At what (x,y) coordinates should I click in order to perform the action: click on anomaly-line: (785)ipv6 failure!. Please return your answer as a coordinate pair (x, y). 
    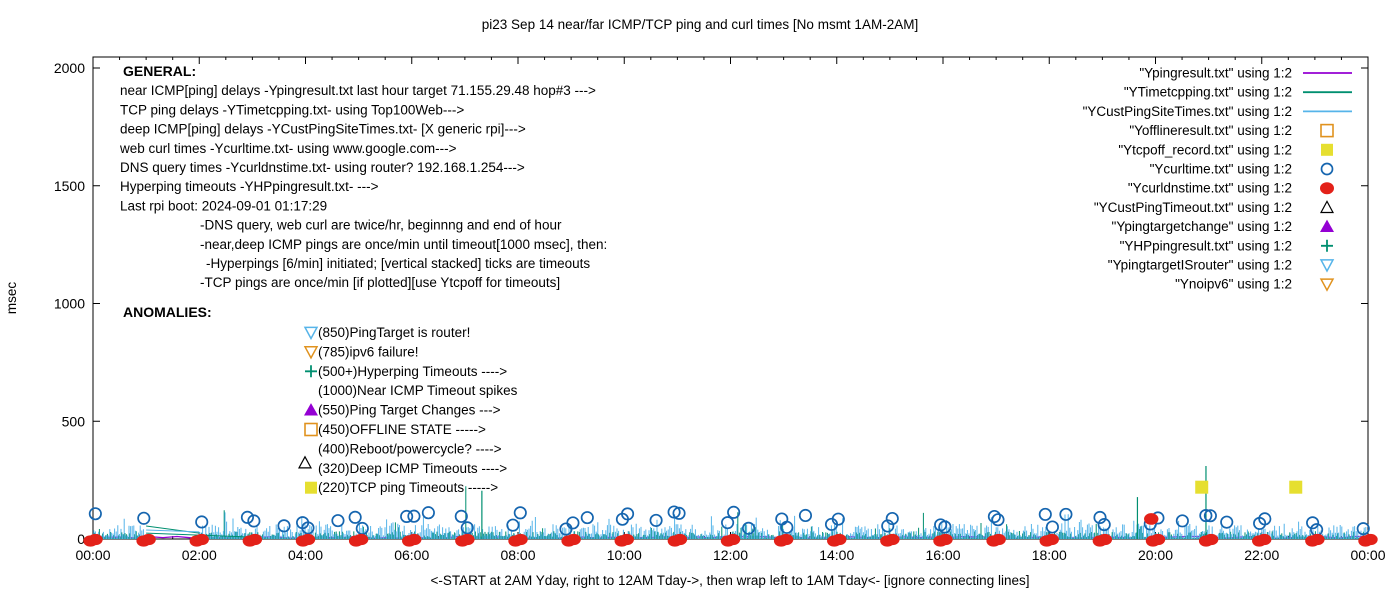
    Looking at the image, I should click on (368, 351).